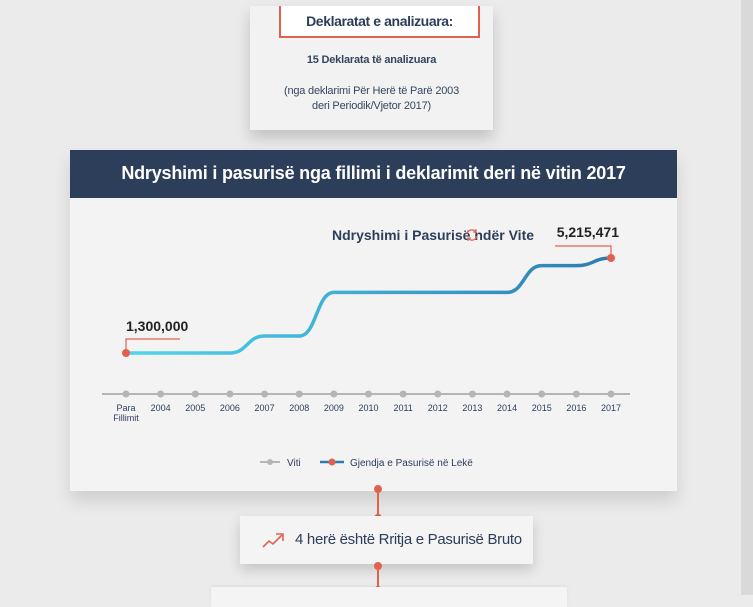 This screenshot has width=753, height=607. I want to click on x-tick-label-2: 2005, so click(195, 408).